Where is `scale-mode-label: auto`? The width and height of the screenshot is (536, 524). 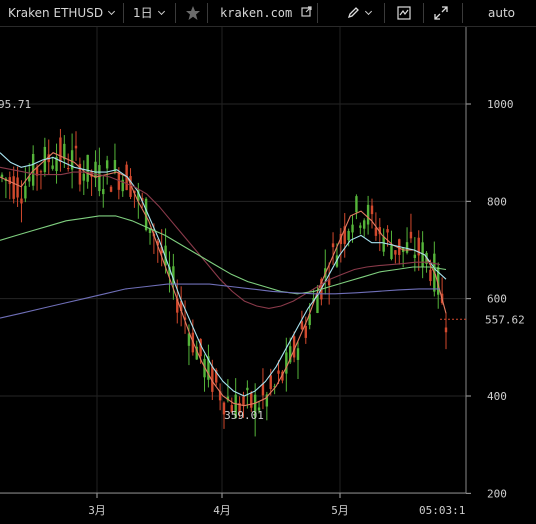 scale-mode-label: auto is located at coordinates (502, 13).